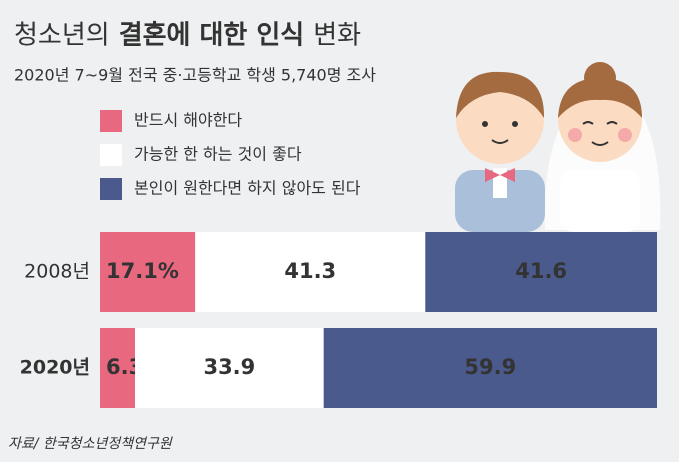  Describe the element at coordinates (558, 147) in the screenshot. I see `illustration` at that location.